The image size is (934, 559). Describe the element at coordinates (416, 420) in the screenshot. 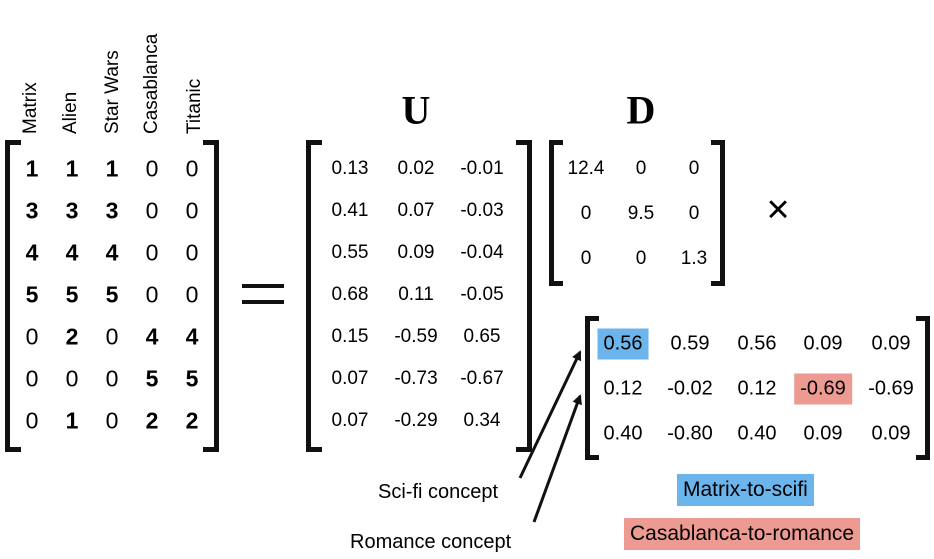

I see `u-cell: -0.29` at that location.